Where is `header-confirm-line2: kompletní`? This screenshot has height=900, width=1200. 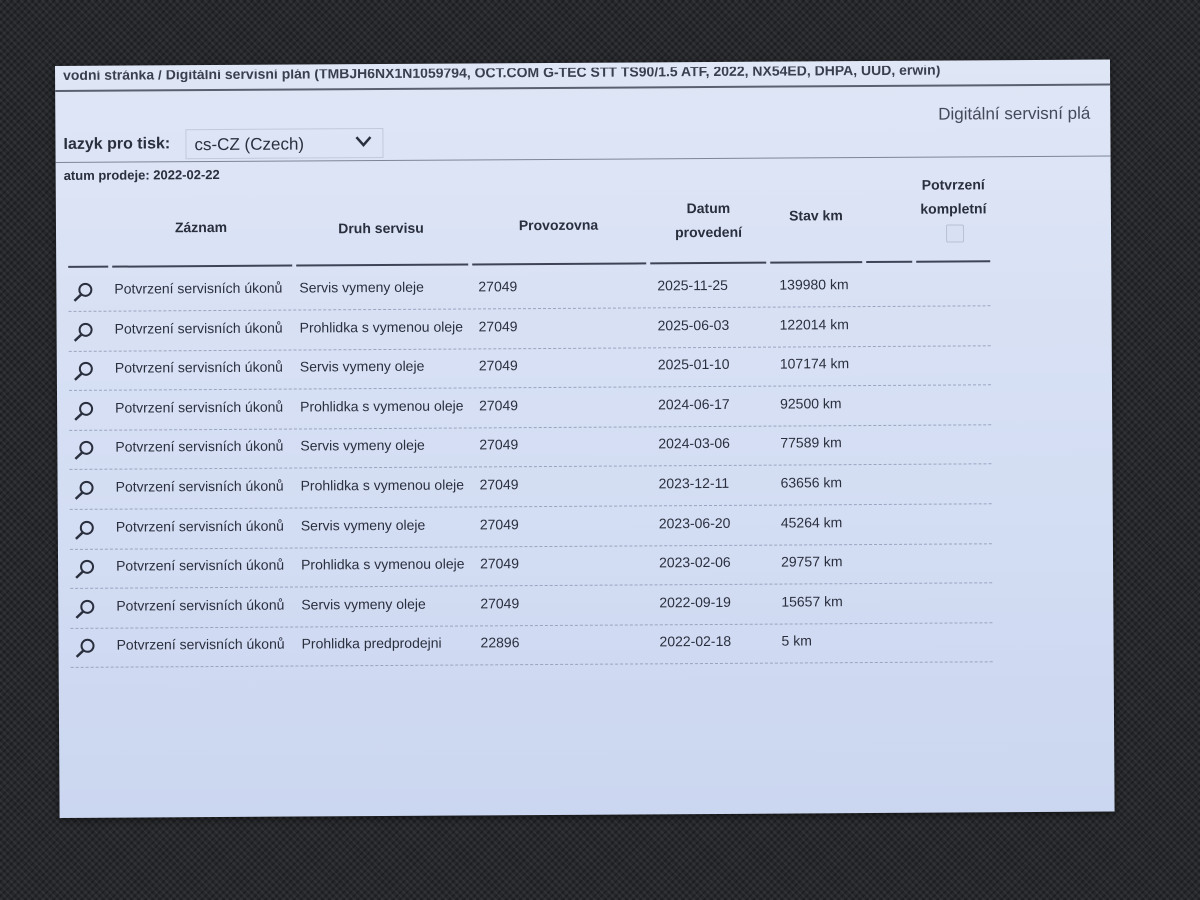 header-confirm-line2: kompletní is located at coordinates (953, 208).